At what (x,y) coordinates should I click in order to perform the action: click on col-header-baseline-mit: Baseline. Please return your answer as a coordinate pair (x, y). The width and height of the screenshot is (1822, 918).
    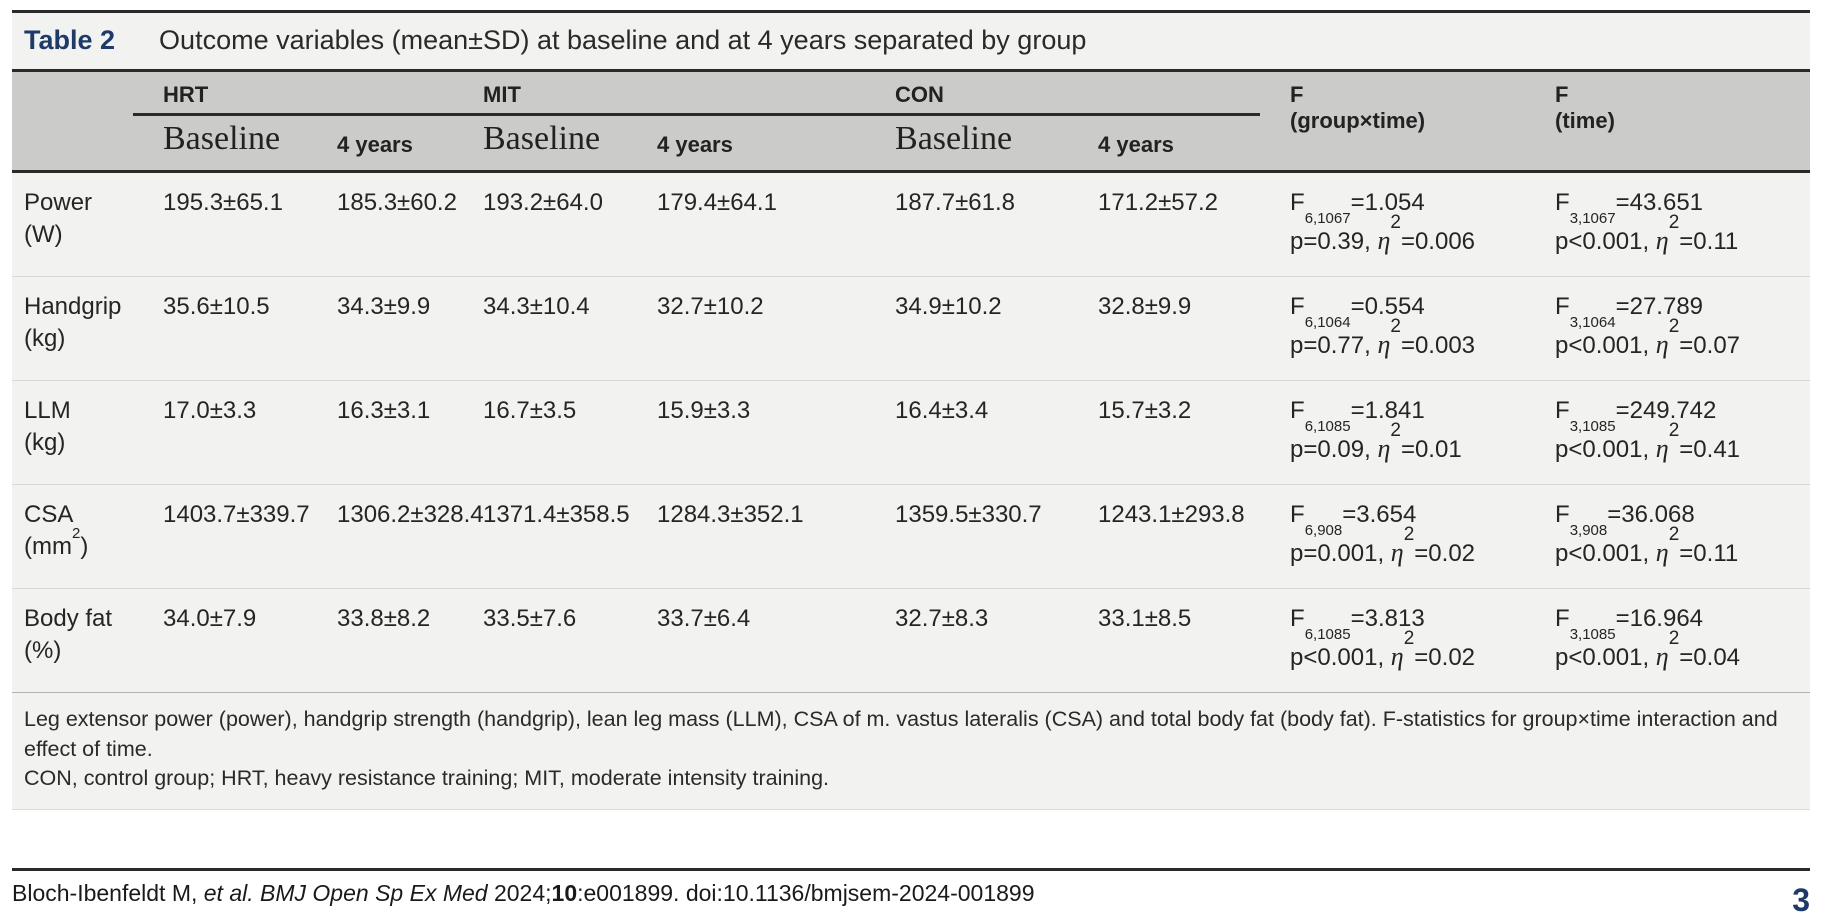
    Looking at the image, I should click on (570, 144).